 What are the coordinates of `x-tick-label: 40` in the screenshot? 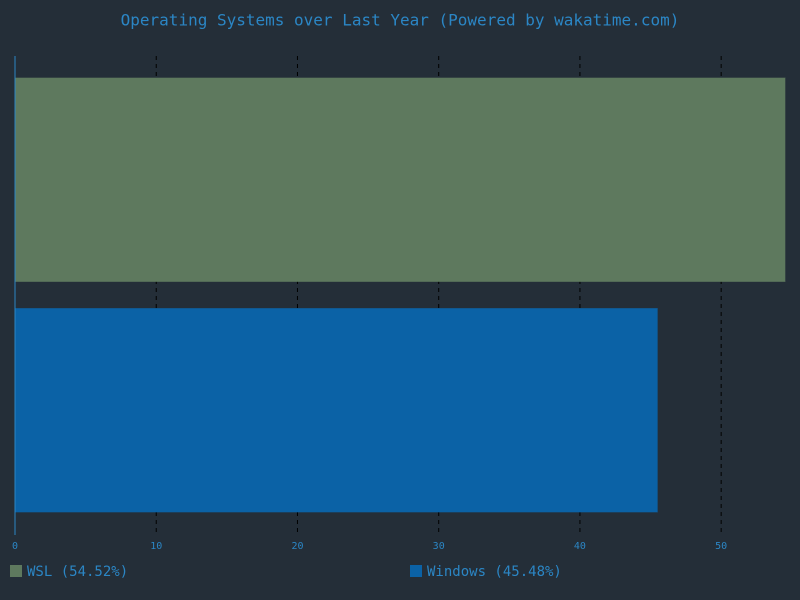 It's located at (580, 546).